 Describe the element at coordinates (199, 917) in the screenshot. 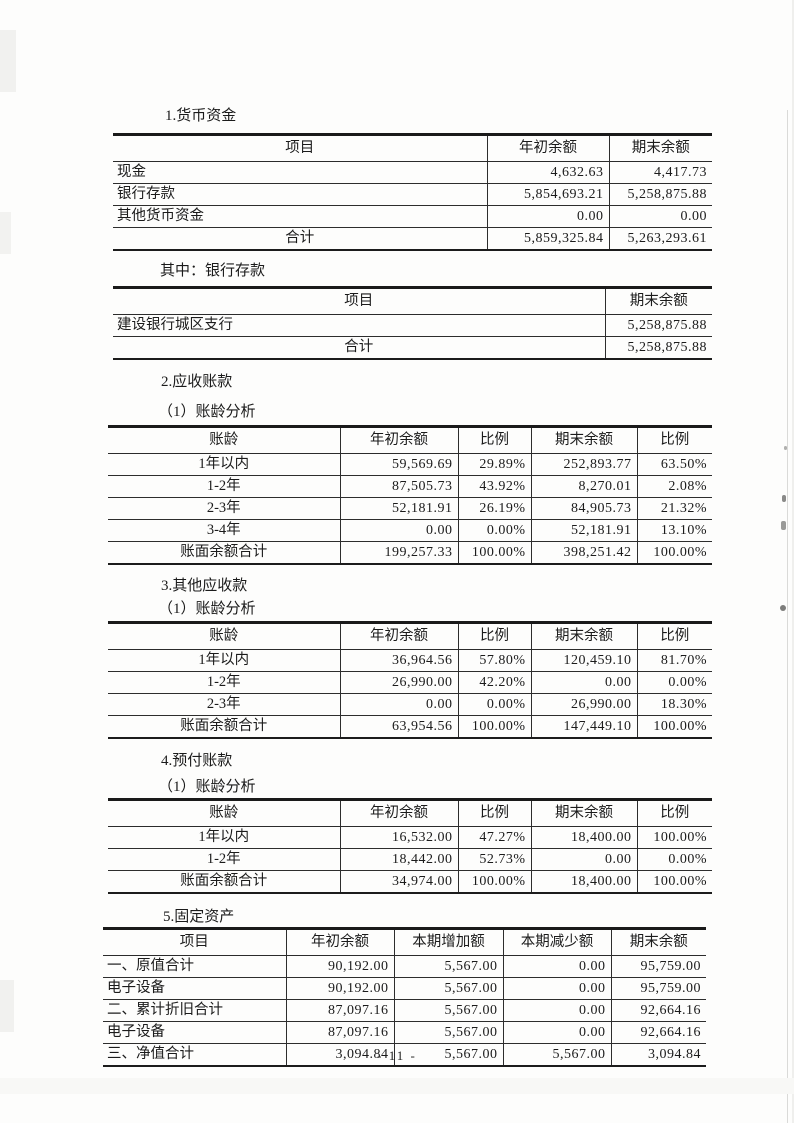

I see `section-heading-fixed-assets: 5.固定资产` at that location.